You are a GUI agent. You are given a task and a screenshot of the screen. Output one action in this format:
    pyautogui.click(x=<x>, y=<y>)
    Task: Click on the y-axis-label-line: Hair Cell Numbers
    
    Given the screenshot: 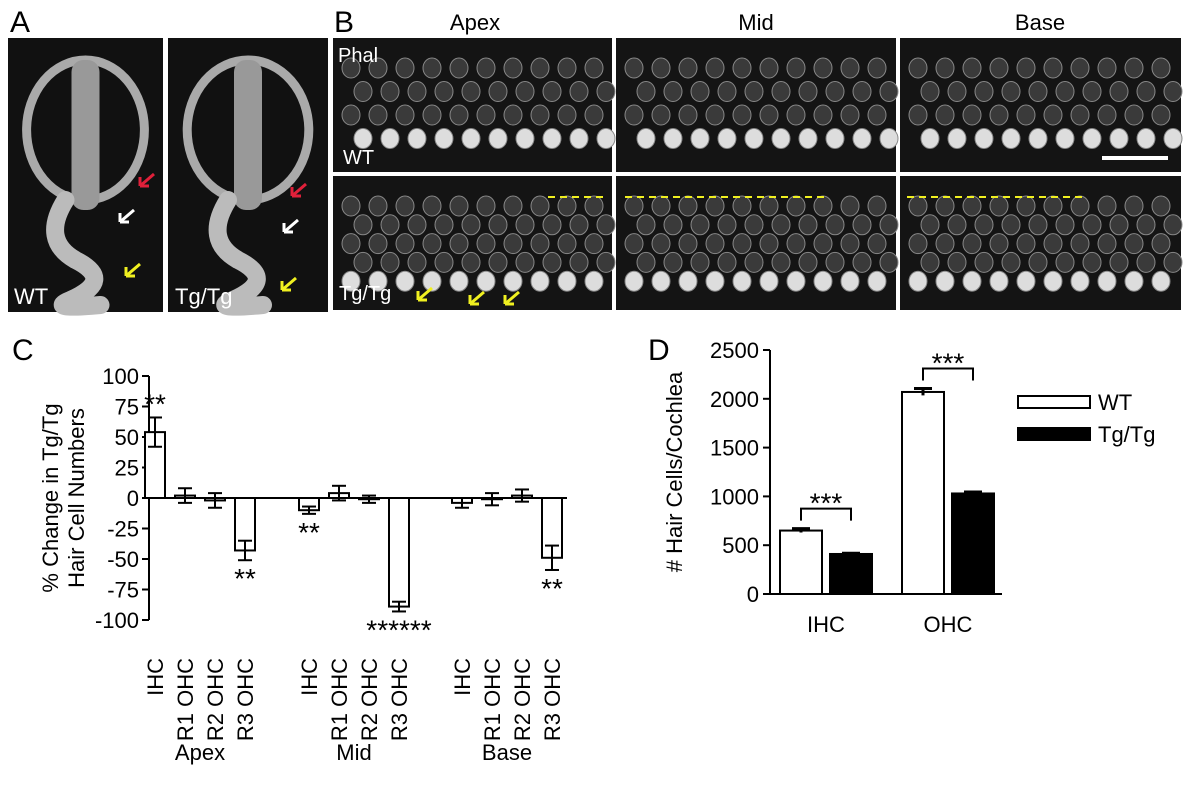 What is the action you would take?
    pyautogui.click(x=76, y=498)
    